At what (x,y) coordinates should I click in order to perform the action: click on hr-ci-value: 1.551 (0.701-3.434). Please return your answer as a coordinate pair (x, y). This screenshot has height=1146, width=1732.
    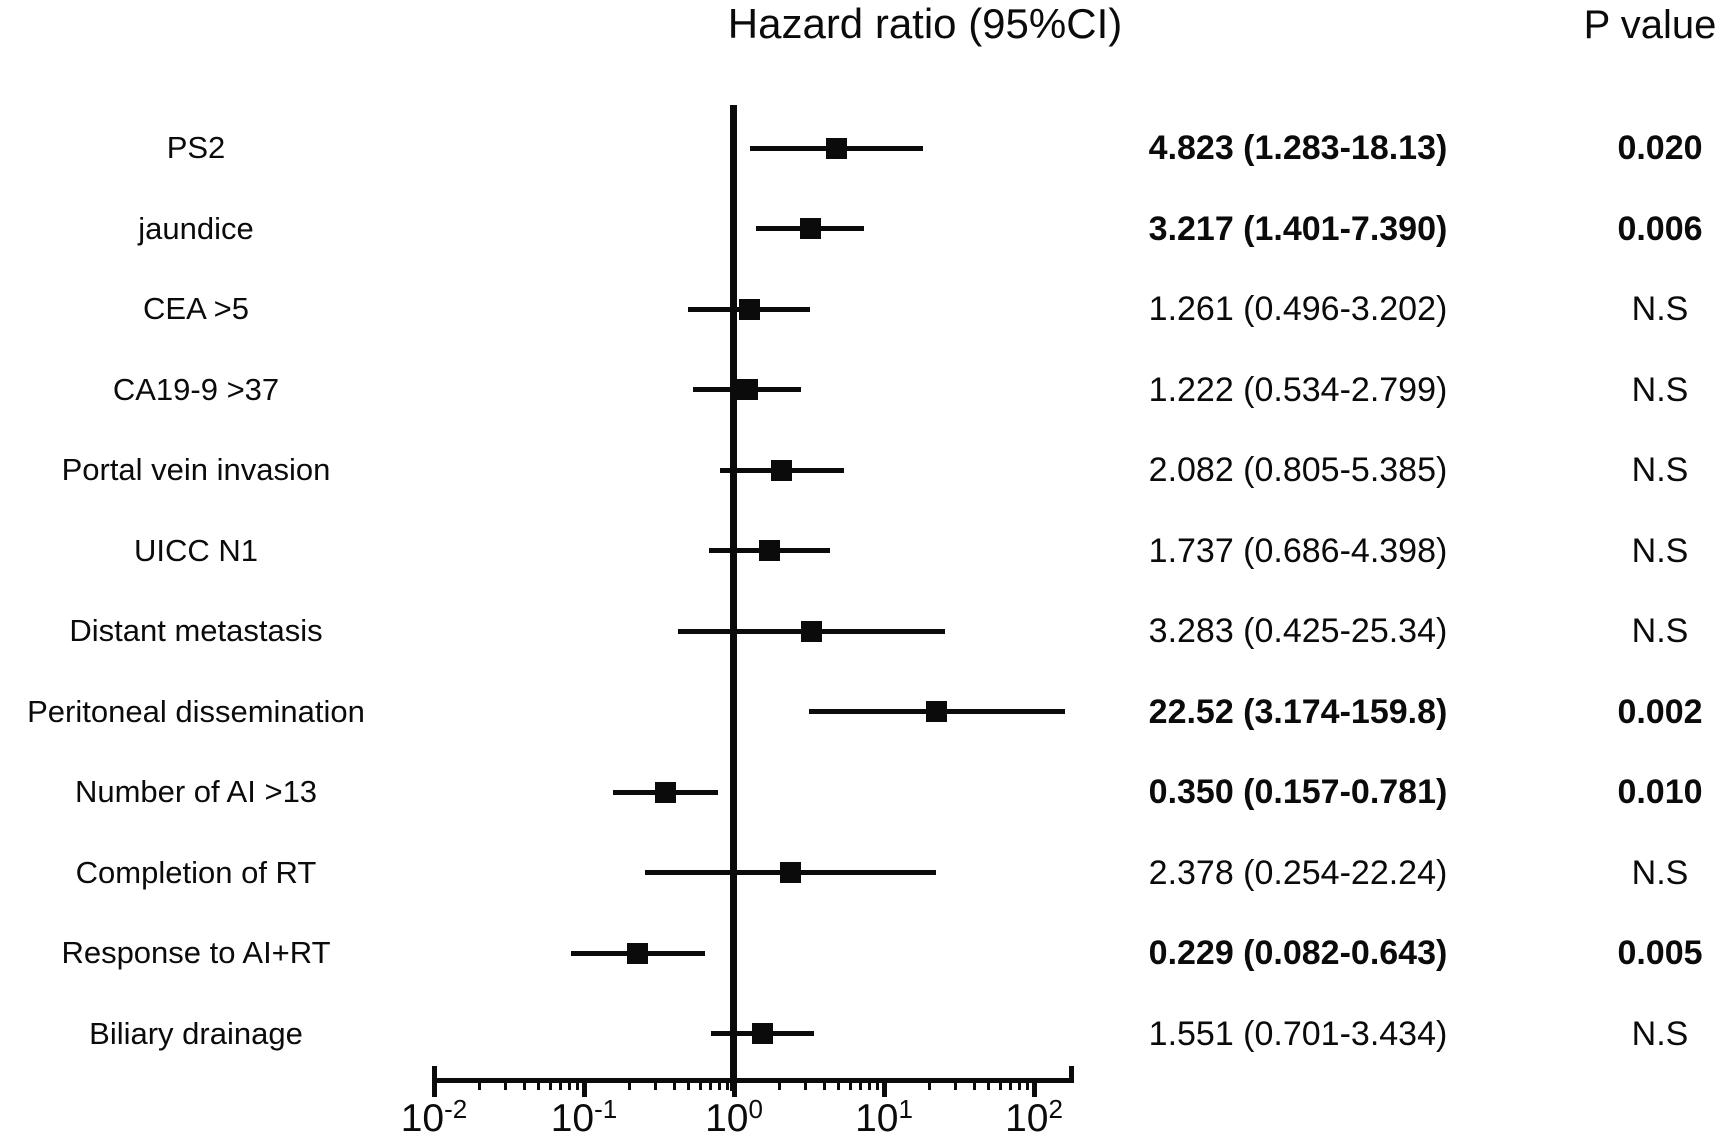
    Looking at the image, I should click on (1298, 1033).